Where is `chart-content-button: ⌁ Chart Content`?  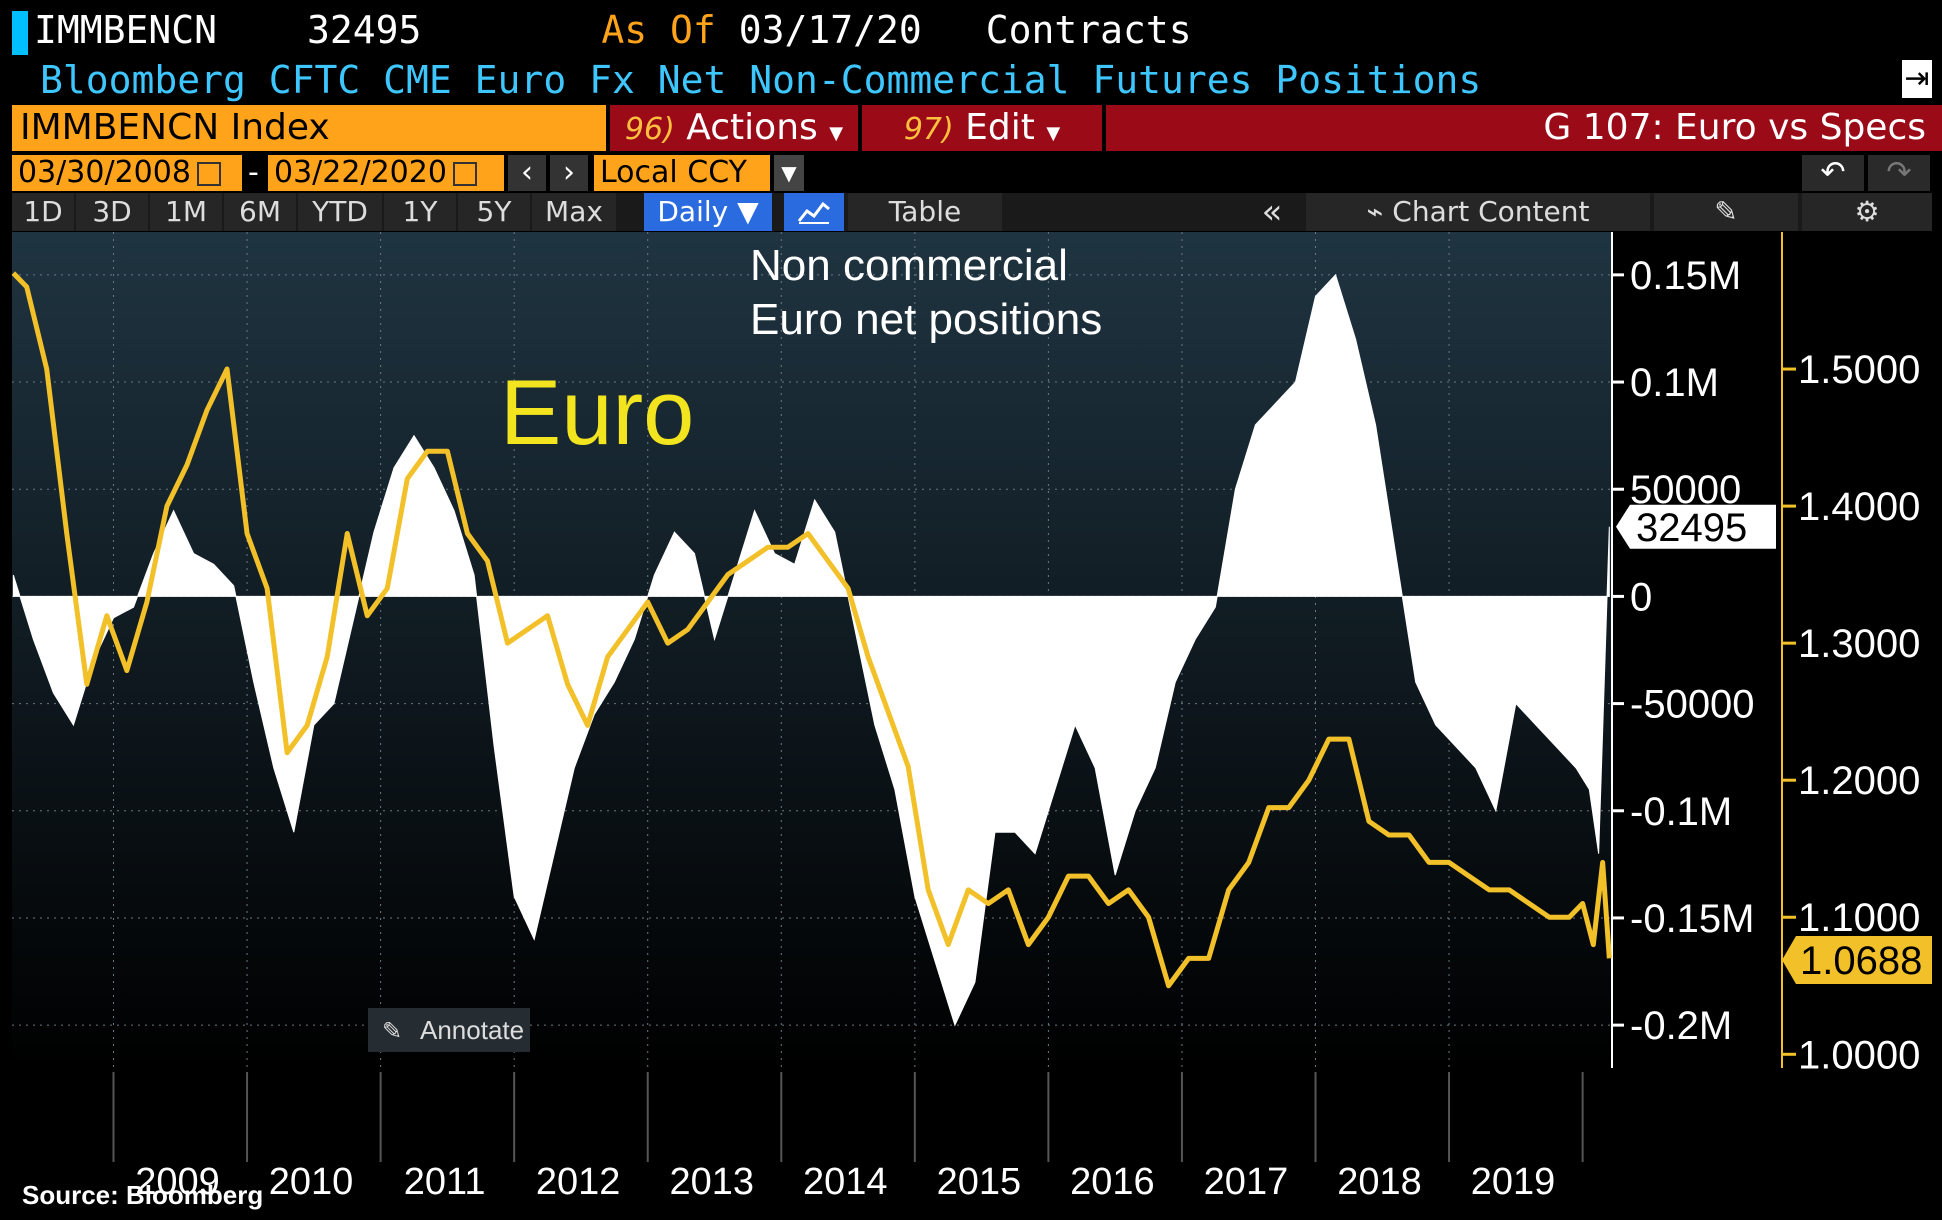
chart-content-button: ⌁ Chart Content is located at coordinates (1478, 212).